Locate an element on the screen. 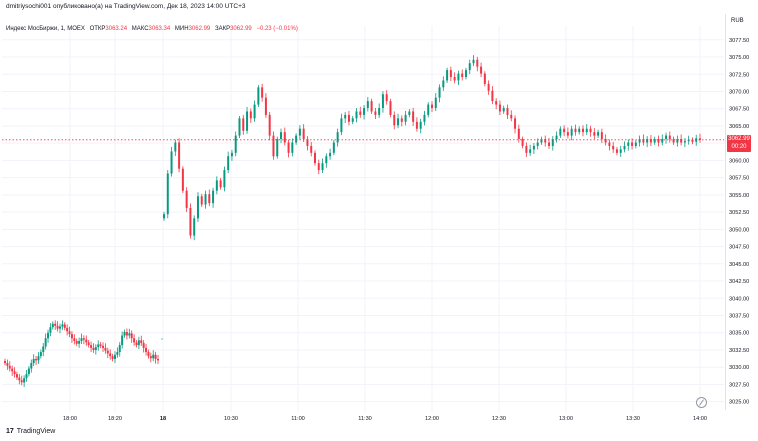 Image resolution: width=758 pixels, height=441 pixels. currency-label: RUB is located at coordinates (737, 21).